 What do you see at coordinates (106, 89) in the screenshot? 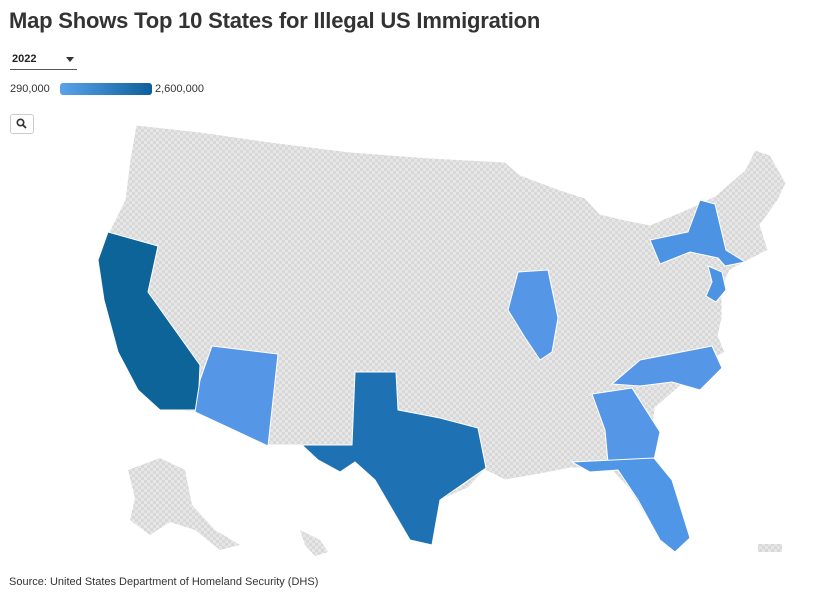
I see `legend-gradient-bar` at bounding box center [106, 89].